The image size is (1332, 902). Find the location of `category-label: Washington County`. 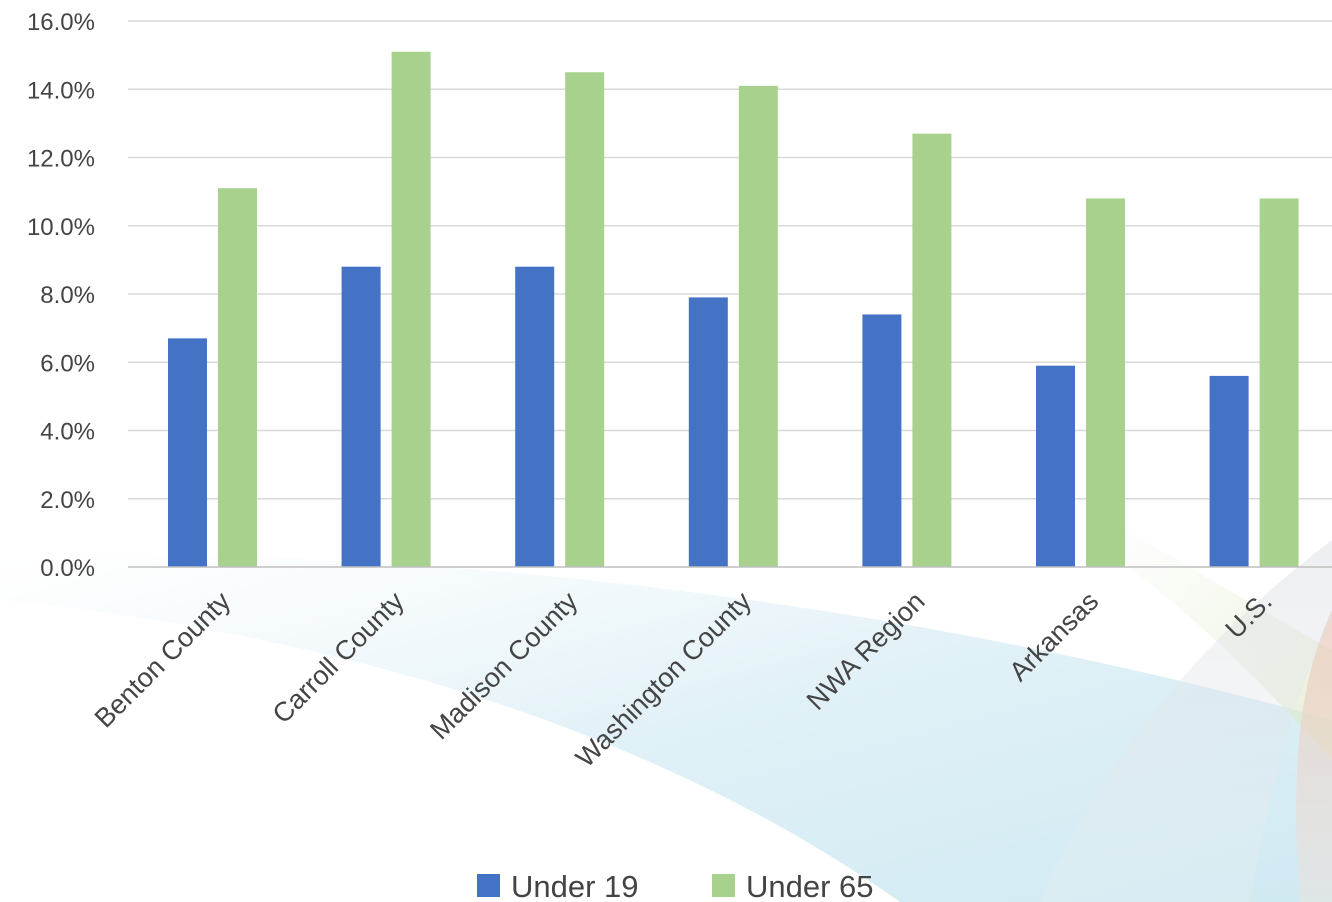

category-label: Washington County is located at coordinates (663, 679).